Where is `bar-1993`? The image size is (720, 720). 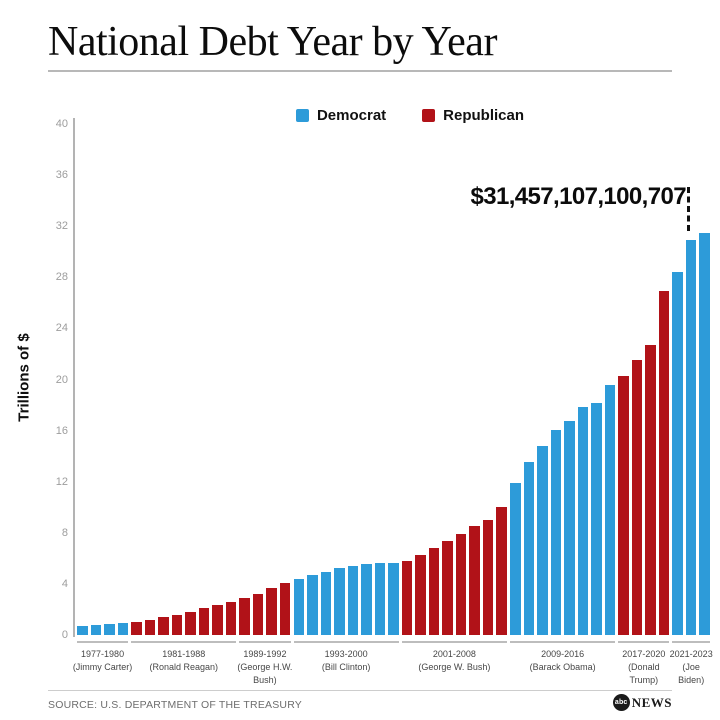
bar-1993 is located at coordinates (299, 606).